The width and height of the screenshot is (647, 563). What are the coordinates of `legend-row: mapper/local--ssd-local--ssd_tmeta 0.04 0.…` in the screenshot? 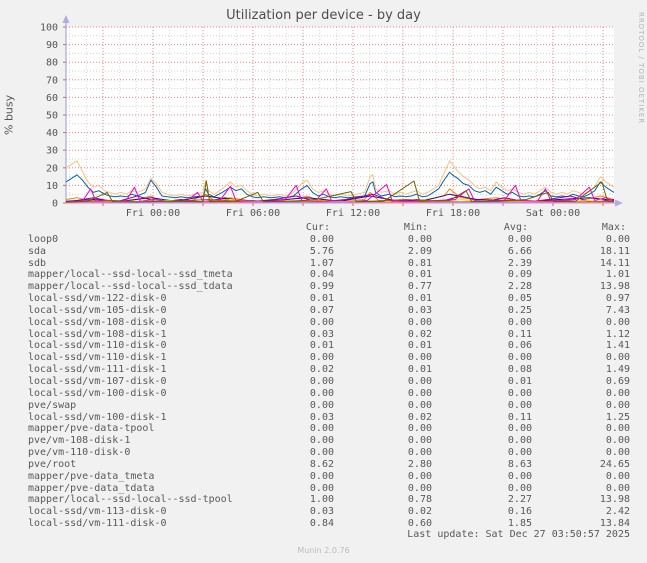 It's located at (323, 275).